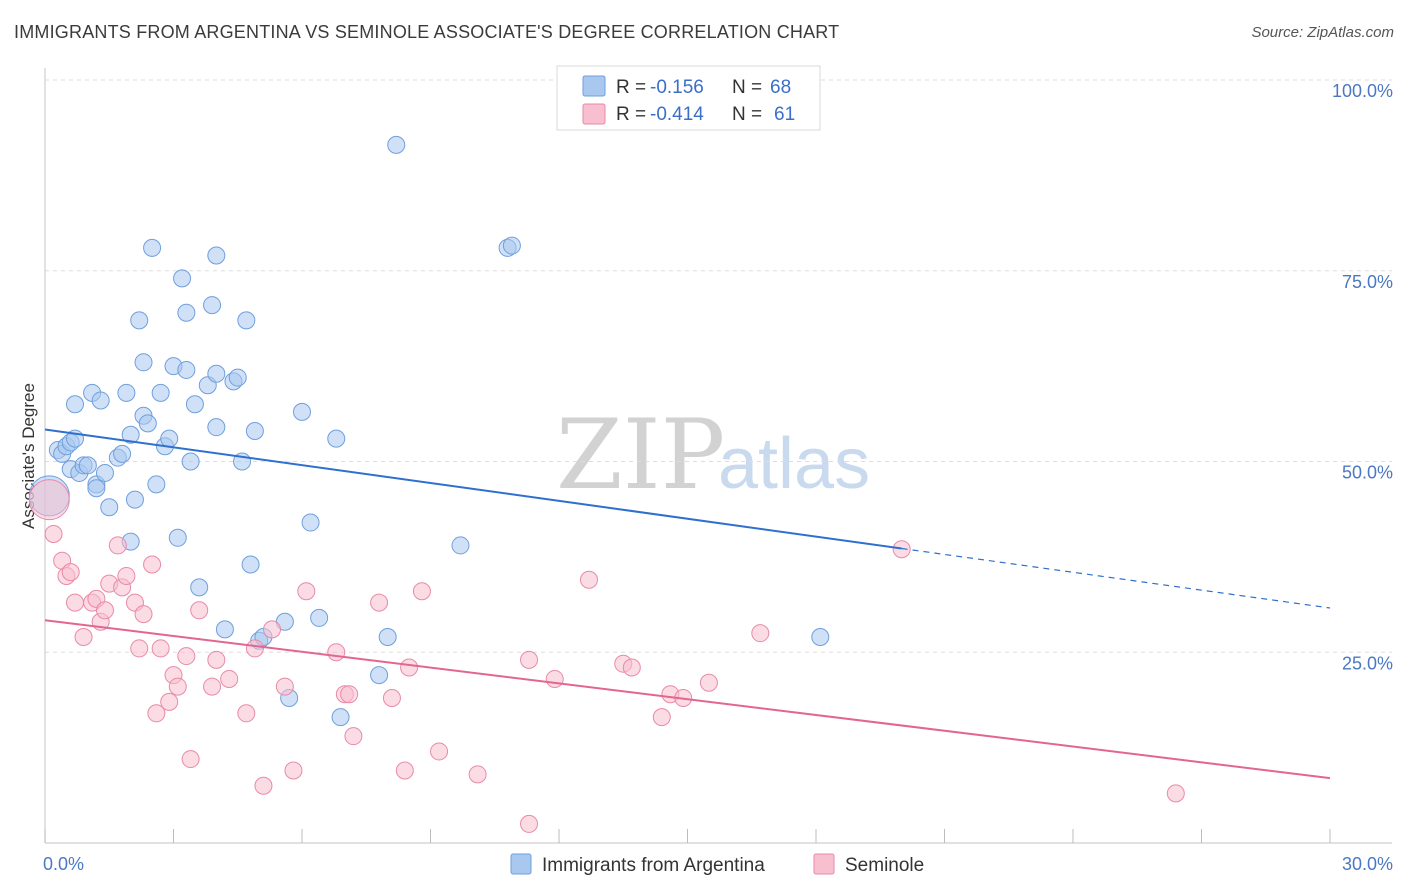 The height and width of the screenshot is (892, 1406). What do you see at coordinates (824, 864) in the screenshot?
I see `bottom-legend-swatch-seminole` at bounding box center [824, 864].